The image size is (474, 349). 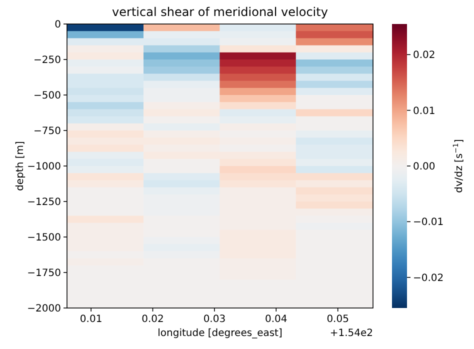 I want to click on color-bar-label: 0.01, so click(x=424, y=111).